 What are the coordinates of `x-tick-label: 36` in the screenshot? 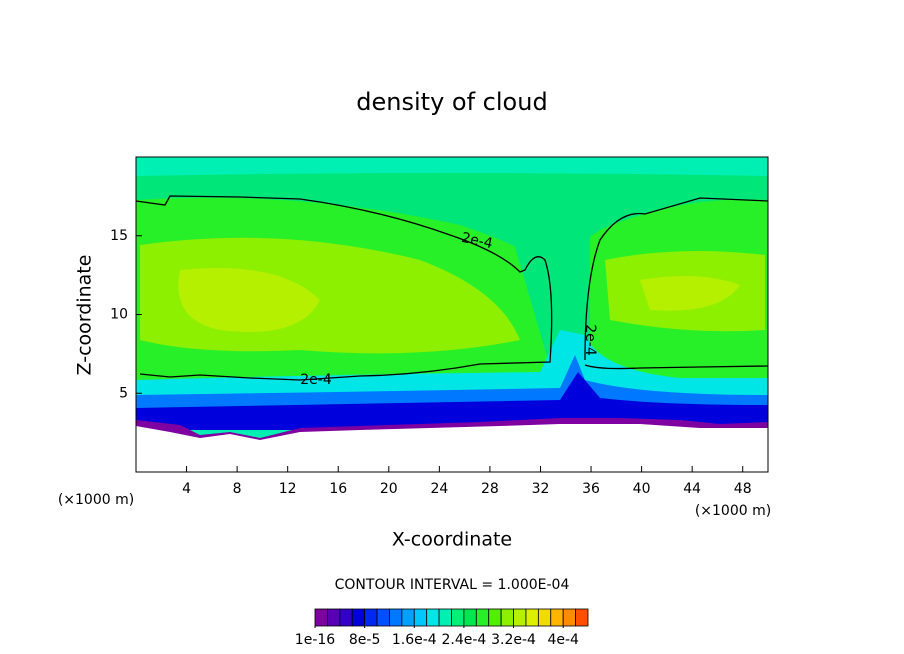 It's located at (591, 489).